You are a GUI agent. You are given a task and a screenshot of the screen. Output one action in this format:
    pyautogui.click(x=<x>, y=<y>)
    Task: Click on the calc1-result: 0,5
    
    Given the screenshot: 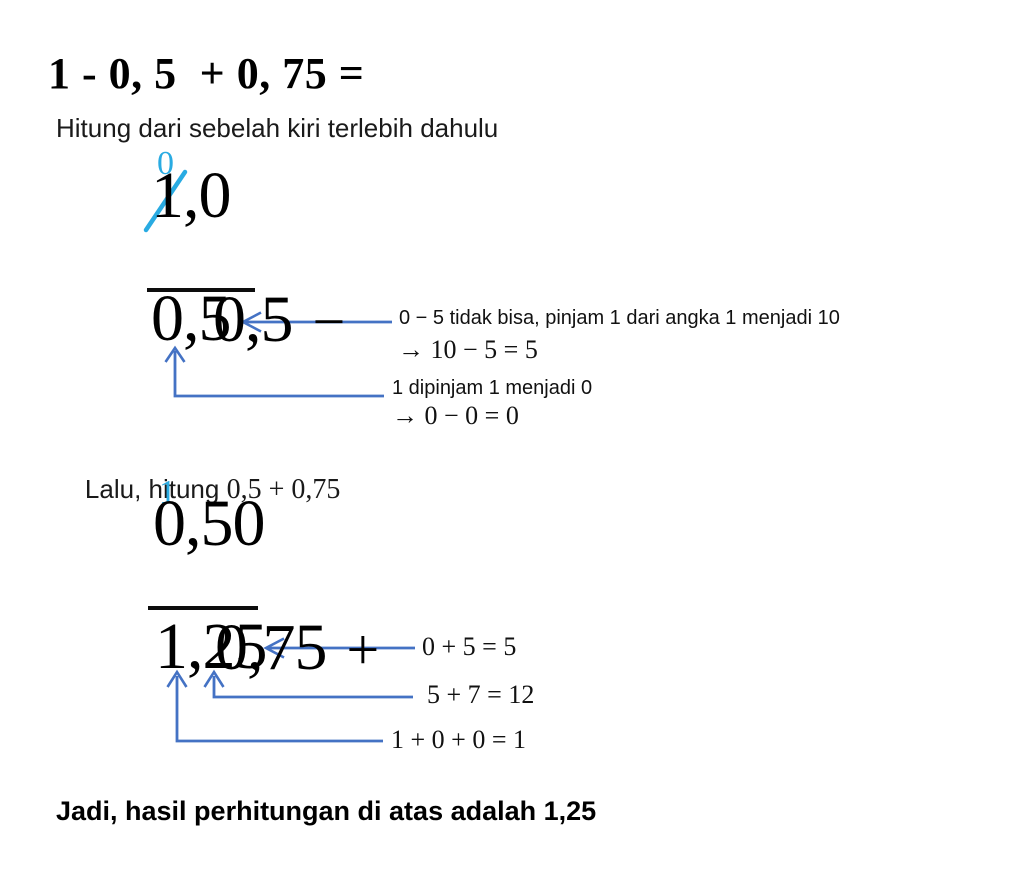 What is the action you would take?
    pyautogui.click(x=191, y=318)
    